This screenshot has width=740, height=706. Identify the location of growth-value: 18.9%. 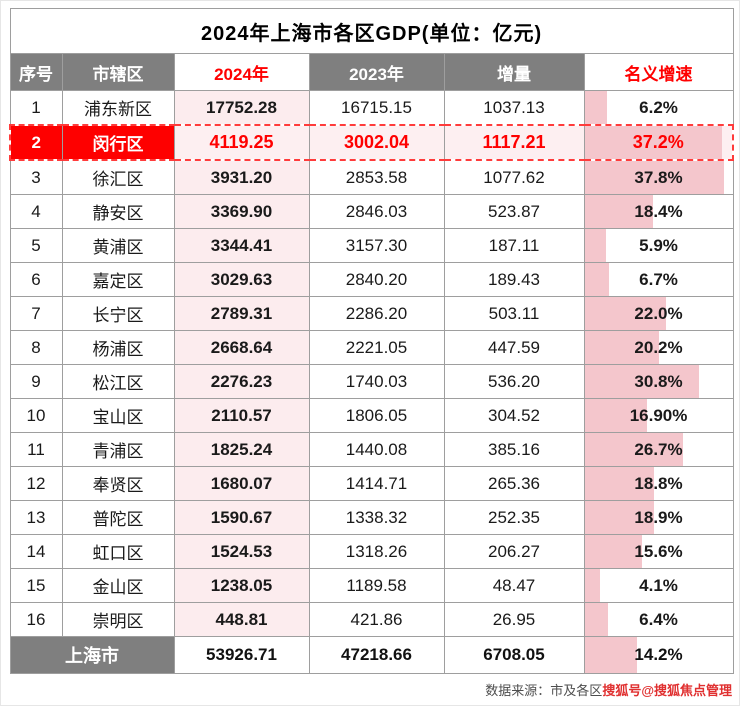
(658, 517).